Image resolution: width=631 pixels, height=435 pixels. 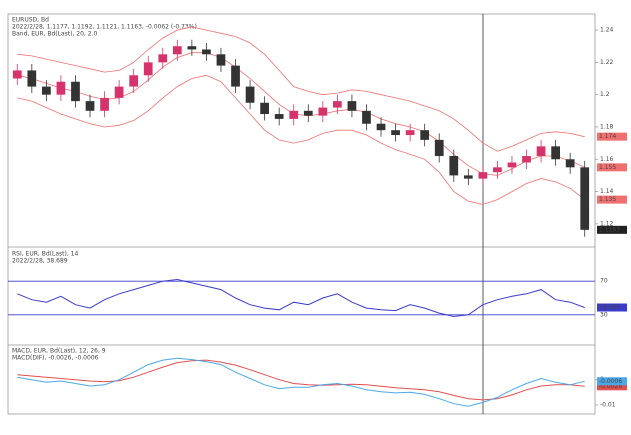 I want to click on y-tick-label: -0.01, so click(x=608, y=404).